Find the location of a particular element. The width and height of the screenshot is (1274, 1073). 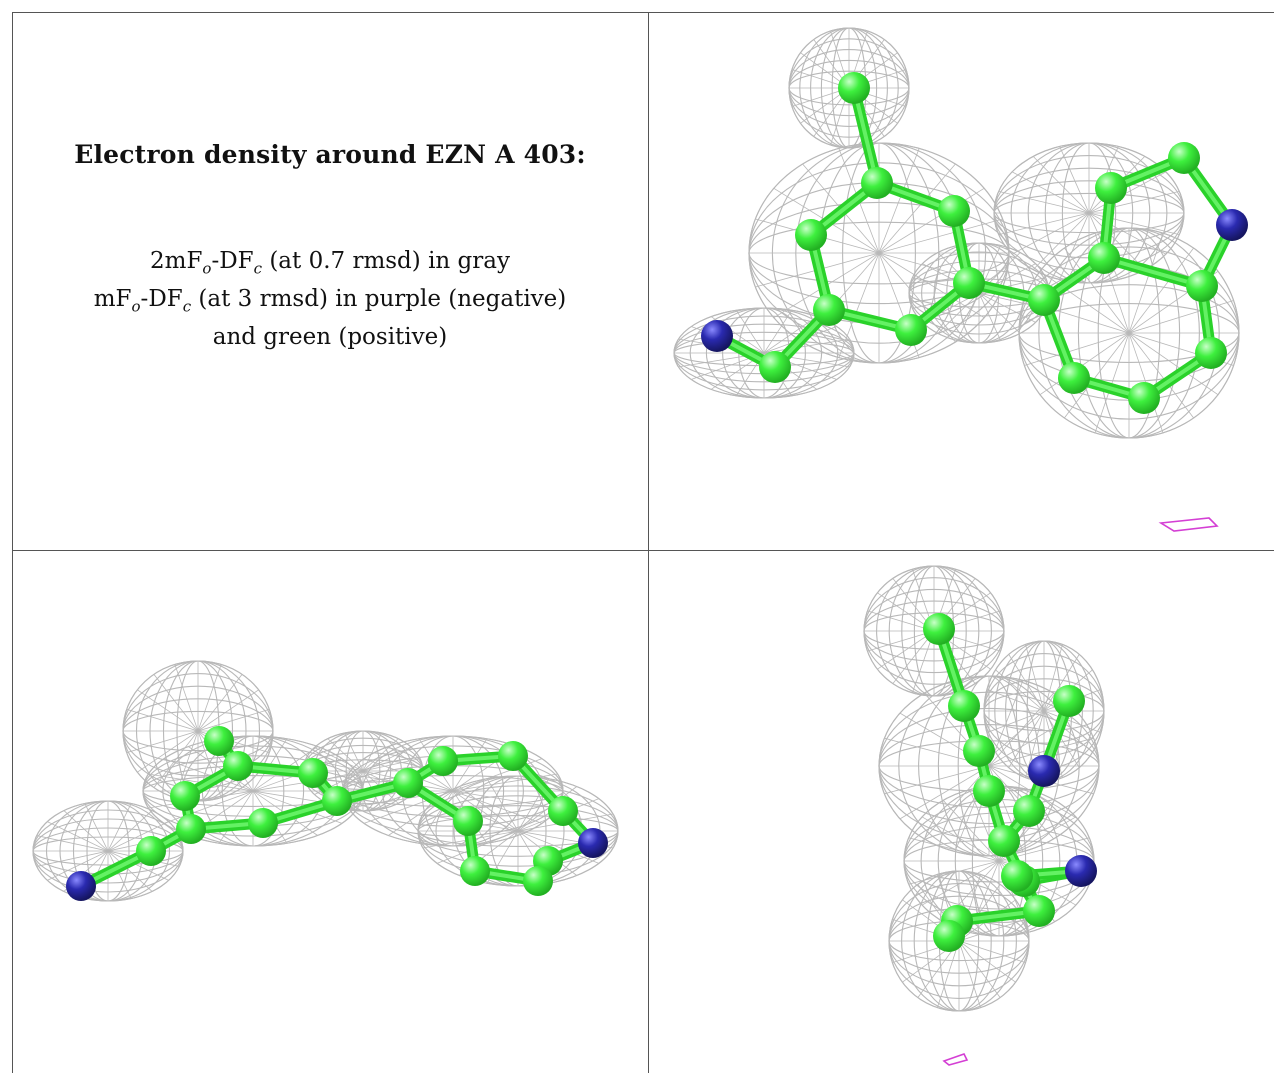

grid-vertical-divider is located at coordinates (648, 542).